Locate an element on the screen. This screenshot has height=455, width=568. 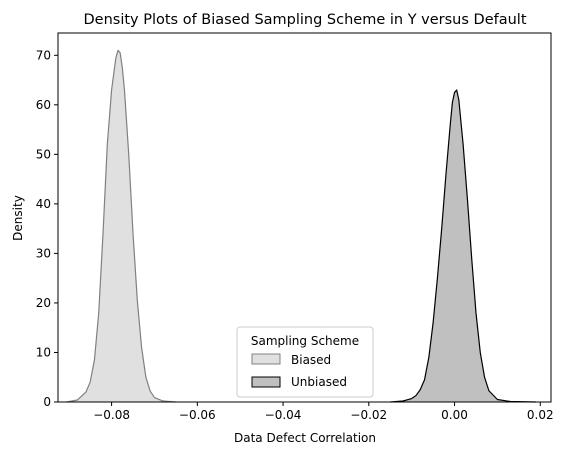
y-tick-label: 60 is located at coordinates (43, 105).